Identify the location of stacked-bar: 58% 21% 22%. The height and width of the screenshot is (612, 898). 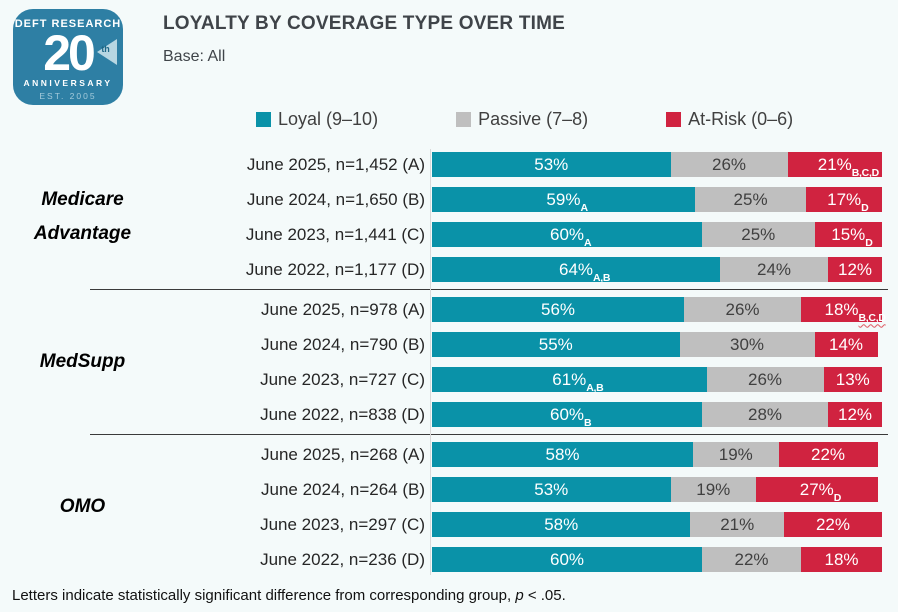
(657, 524).